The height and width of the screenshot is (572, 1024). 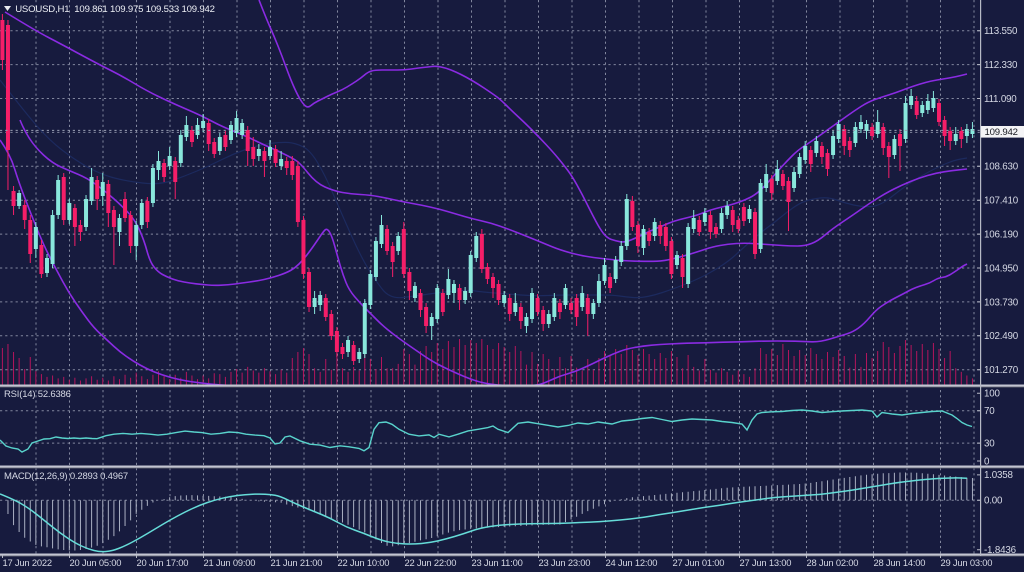 What do you see at coordinates (989, 411) in the screenshot?
I see `svg-text: 70` at bounding box center [989, 411].